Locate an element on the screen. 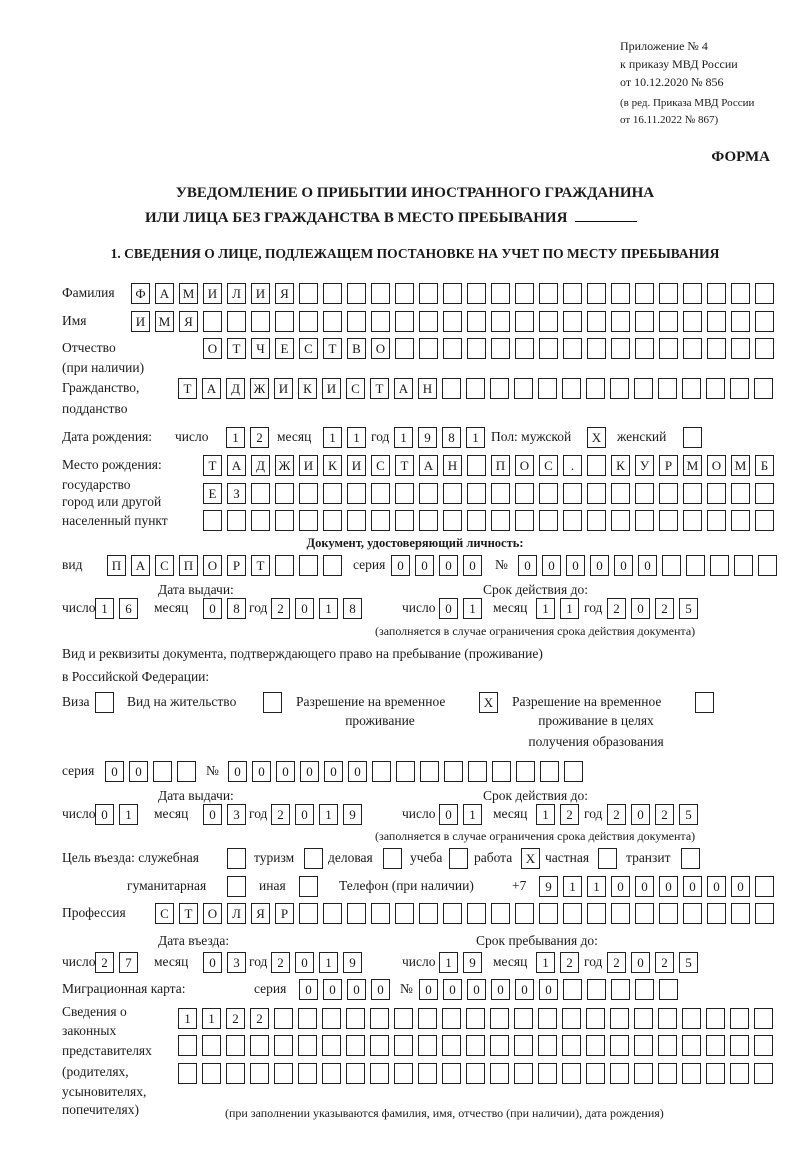  char-box: Д is located at coordinates (235, 388).